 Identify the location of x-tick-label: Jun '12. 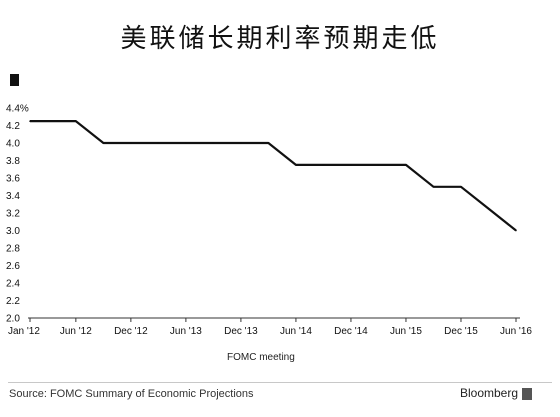
(76, 331).